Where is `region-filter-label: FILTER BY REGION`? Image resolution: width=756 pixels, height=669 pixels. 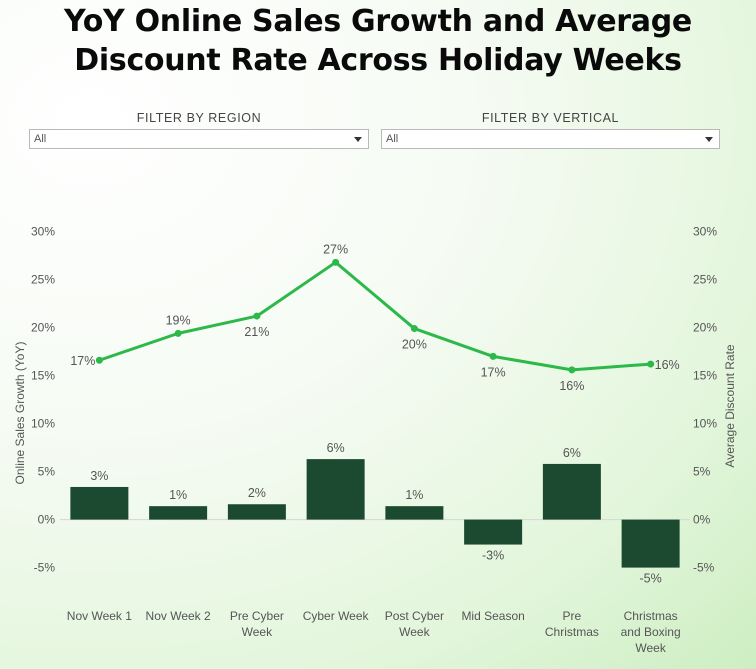 region-filter-label: FILTER BY REGION is located at coordinates (199, 118).